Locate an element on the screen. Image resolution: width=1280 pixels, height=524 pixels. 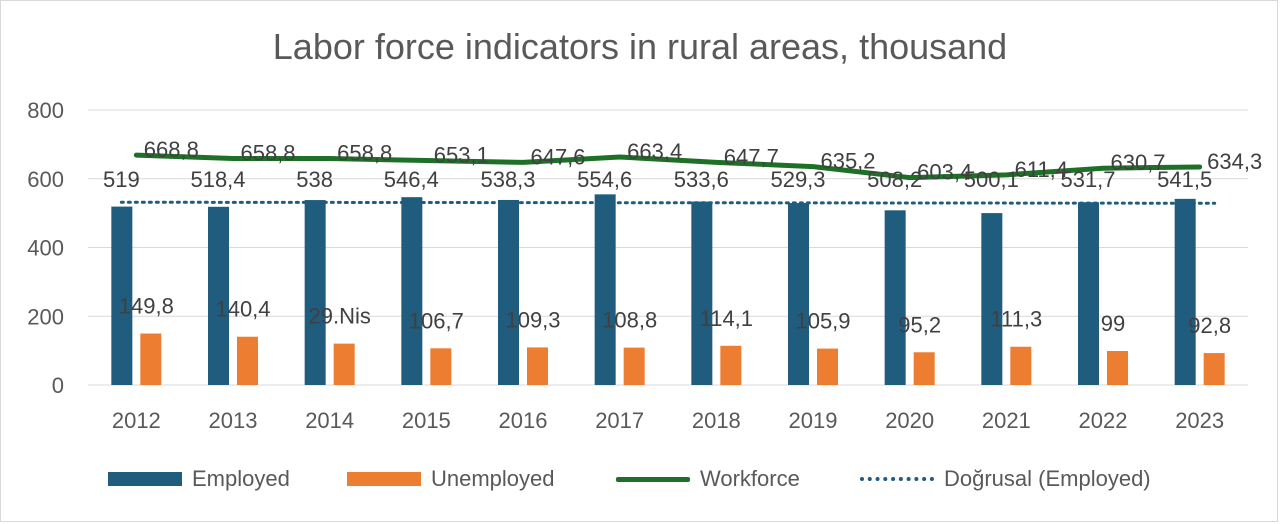
y-tick-label: 600 is located at coordinates (45, 179).